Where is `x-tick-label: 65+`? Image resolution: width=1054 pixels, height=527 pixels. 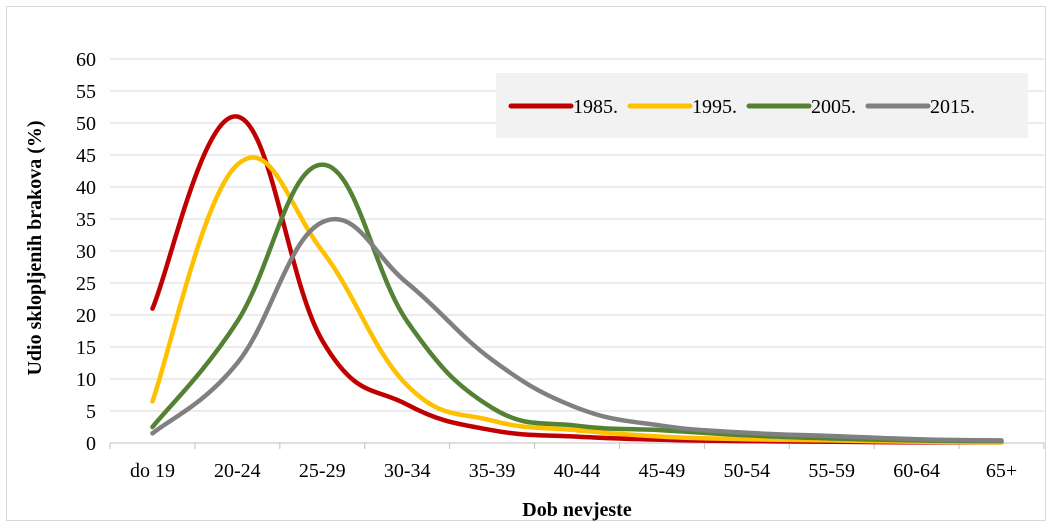 x-tick-label: 65+ is located at coordinates (1001, 471).